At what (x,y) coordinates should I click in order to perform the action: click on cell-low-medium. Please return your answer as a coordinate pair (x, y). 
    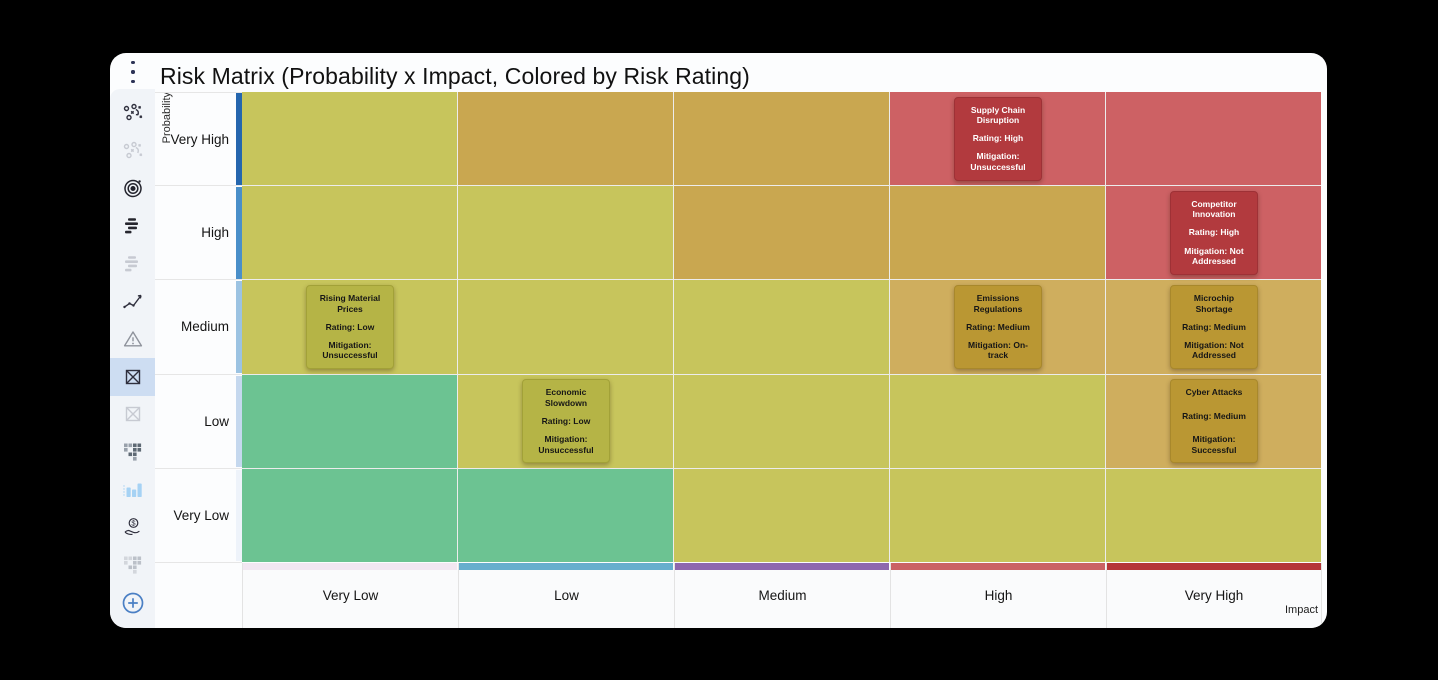
    Looking at the image, I should click on (781, 421).